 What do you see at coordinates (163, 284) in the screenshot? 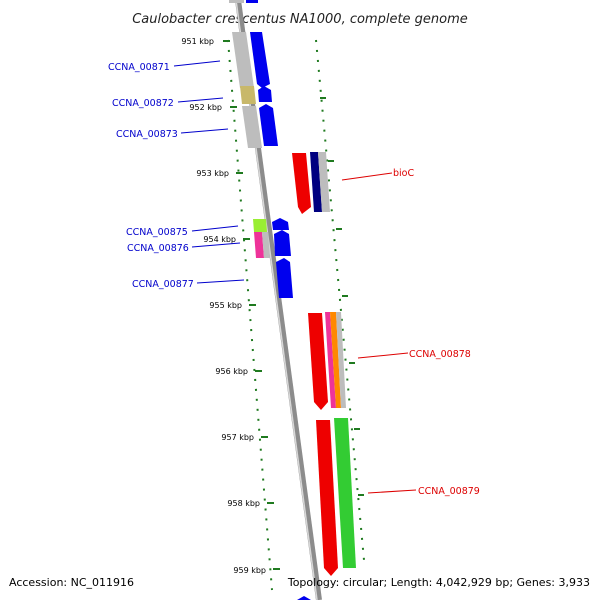
I see `gene-label: CCNA_00877` at bounding box center [163, 284].